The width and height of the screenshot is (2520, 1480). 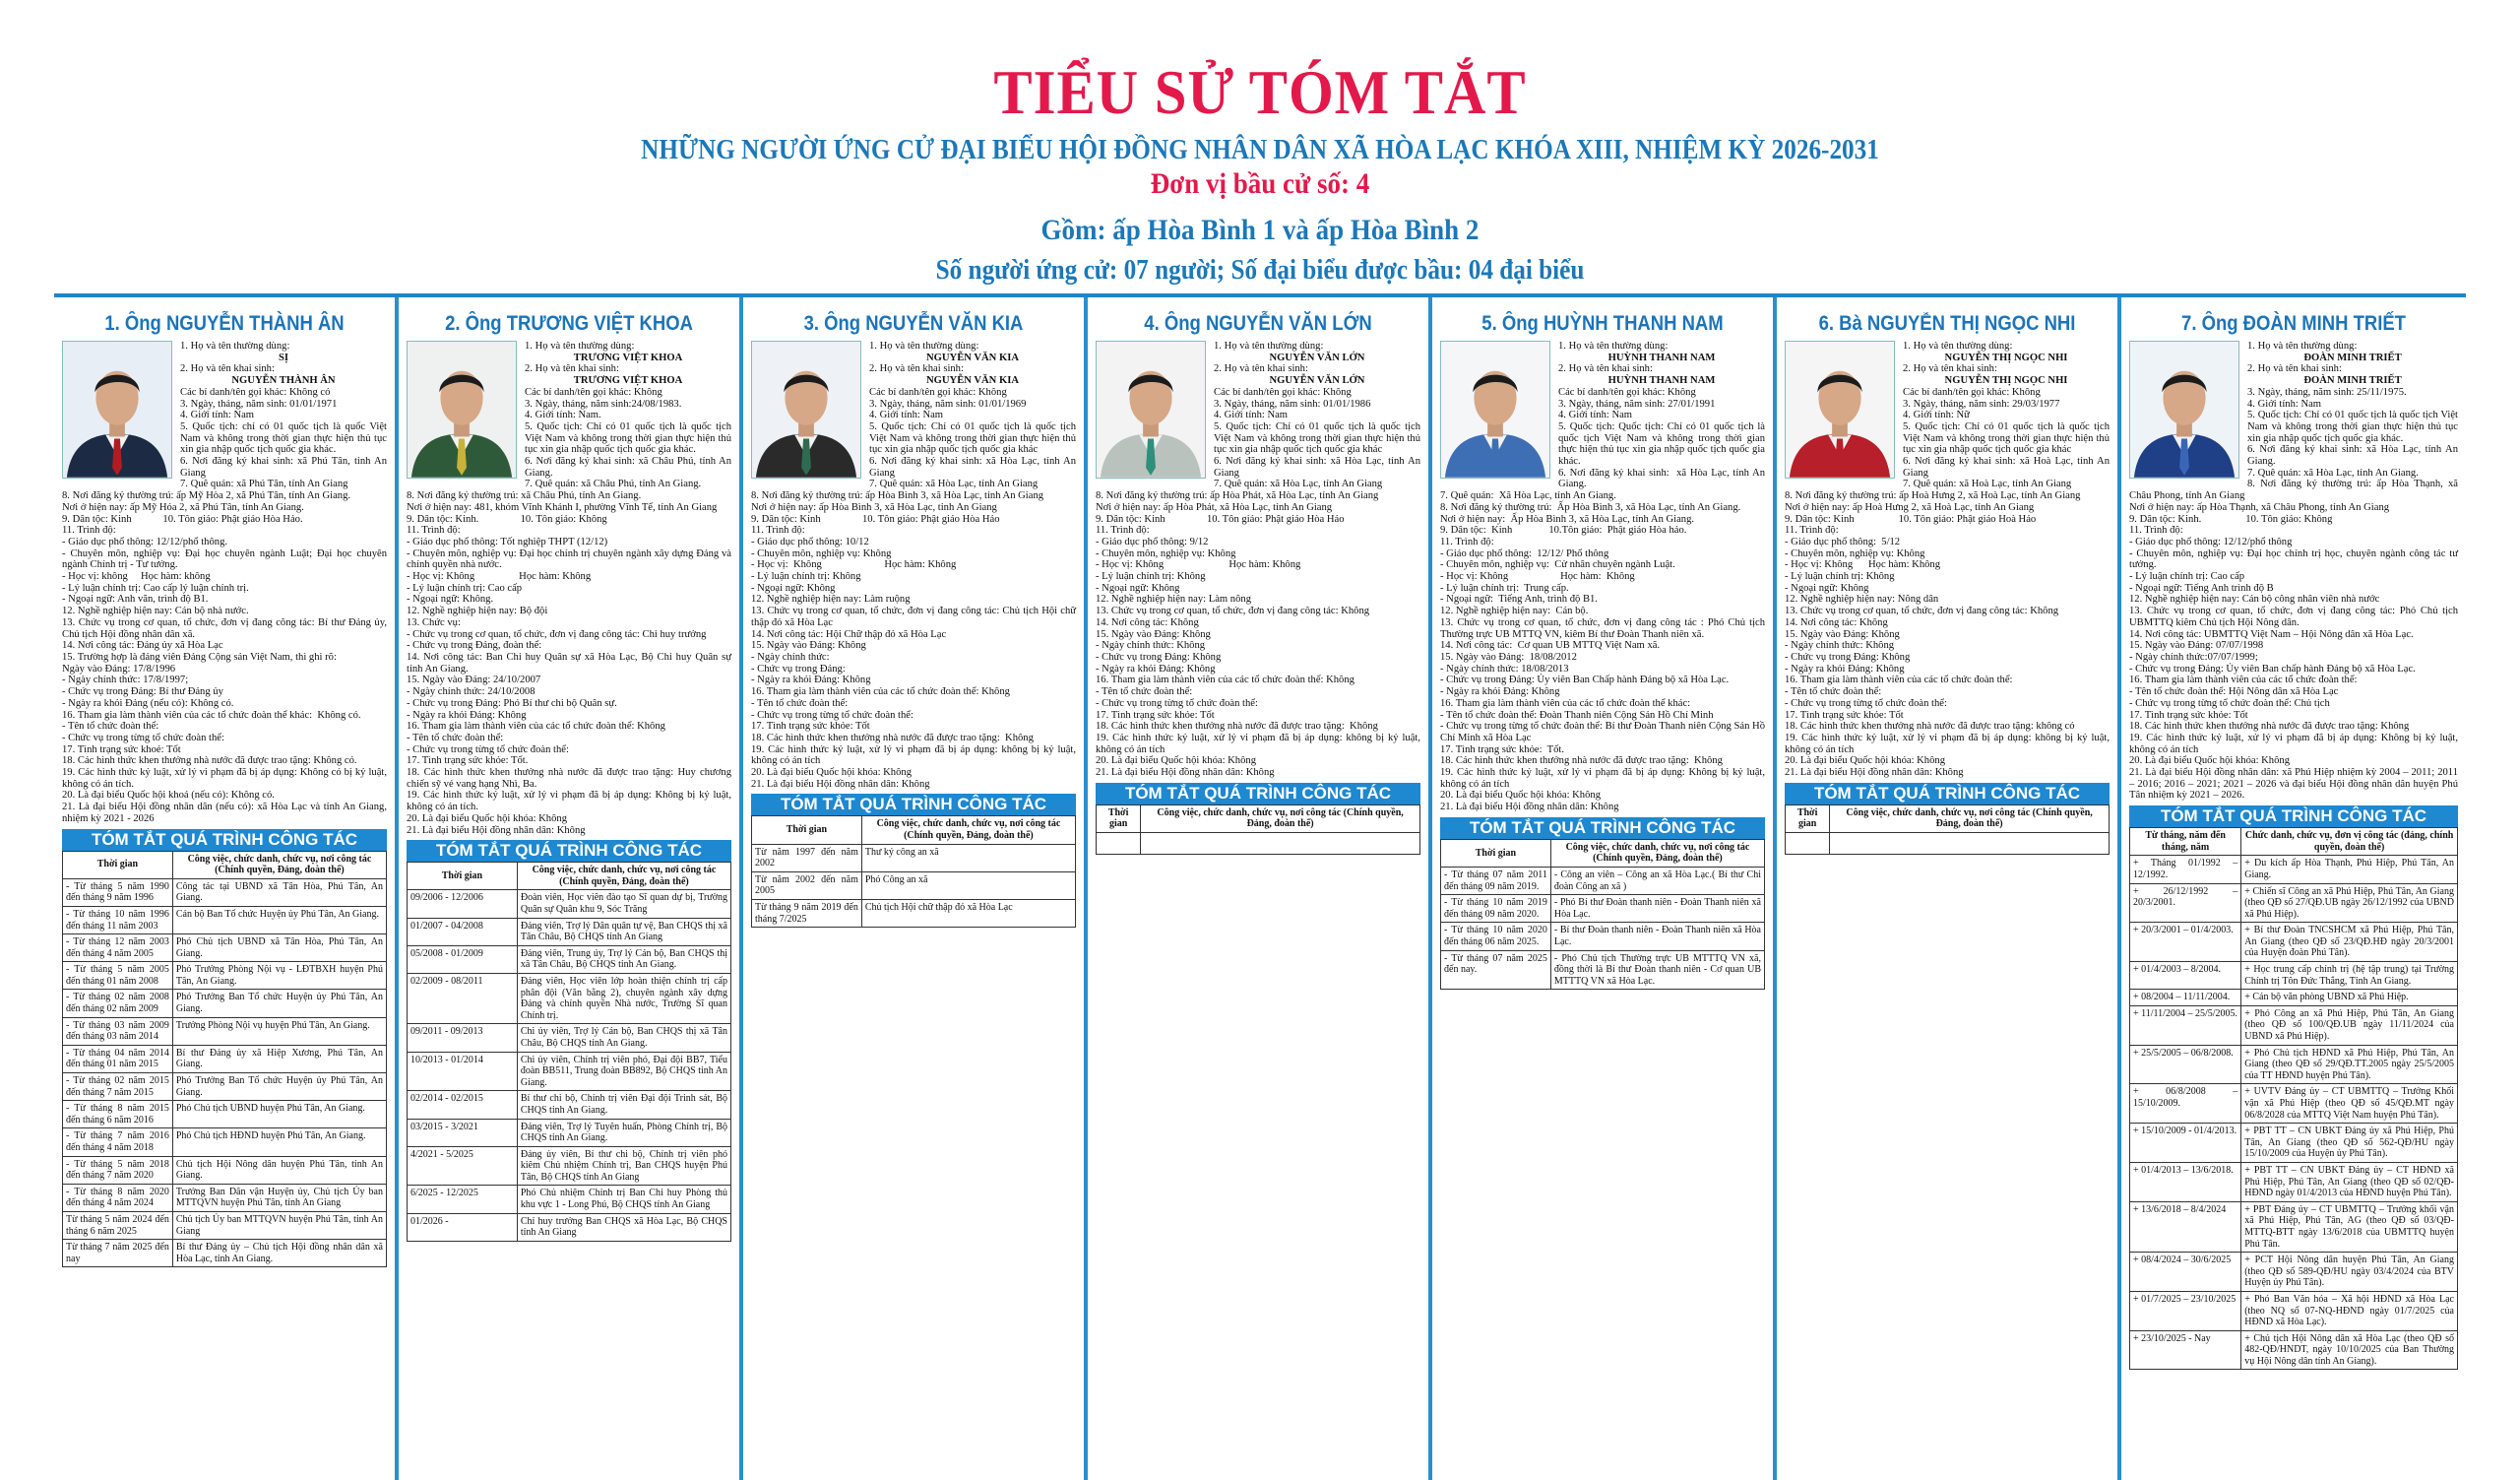 I want to click on position-cell: Phó Công an xã, so click(x=968, y=885).